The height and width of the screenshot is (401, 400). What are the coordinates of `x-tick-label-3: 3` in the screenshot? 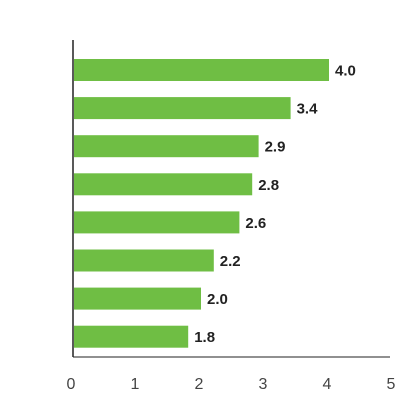 It's located at (263, 384).